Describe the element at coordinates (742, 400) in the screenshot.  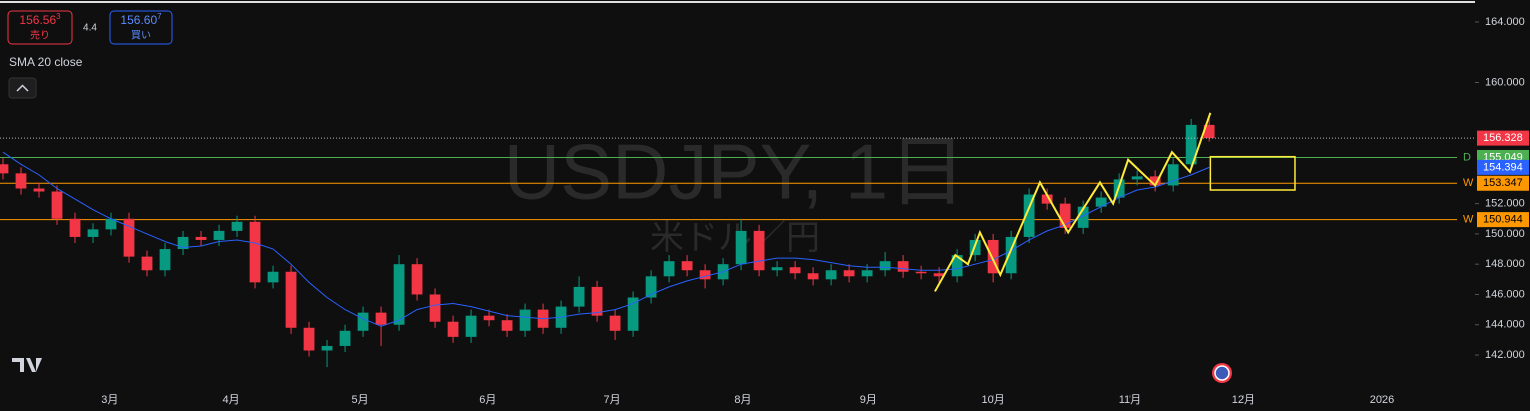
I see `x-tick-label: 8月` at that location.